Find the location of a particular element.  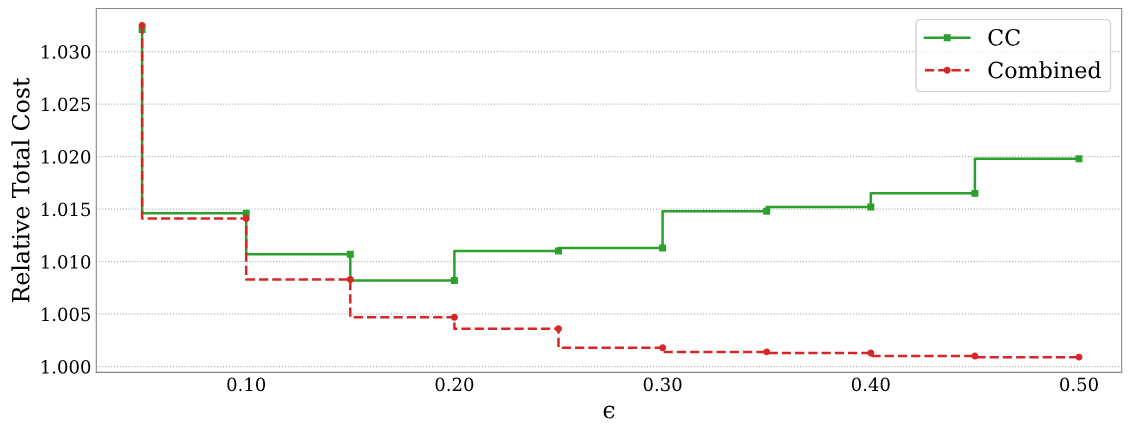

y-tick-label: 1.005 is located at coordinates (66, 314).